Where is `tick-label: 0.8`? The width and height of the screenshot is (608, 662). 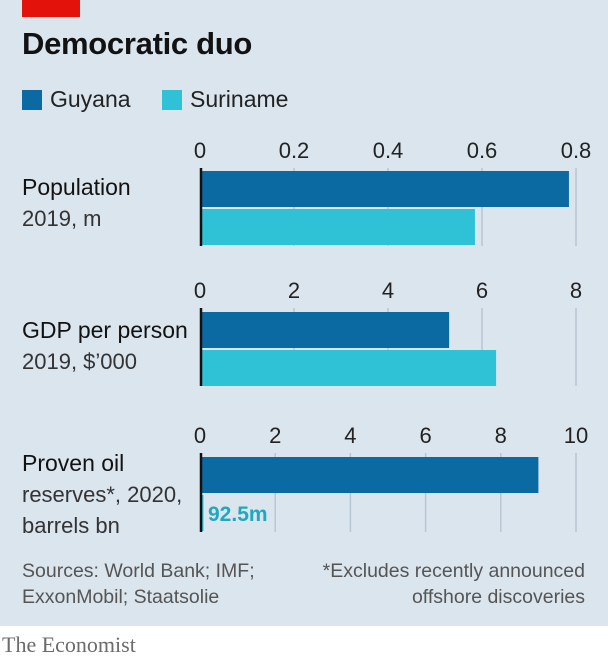
tick-label: 0.8 is located at coordinates (576, 150).